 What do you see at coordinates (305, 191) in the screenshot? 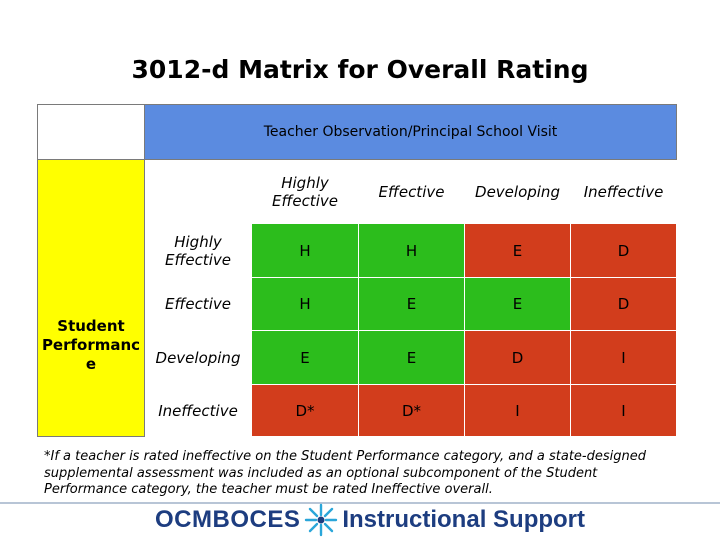
I see `column-header-highly-effective: Highly Effective` at bounding box center [305, 191].